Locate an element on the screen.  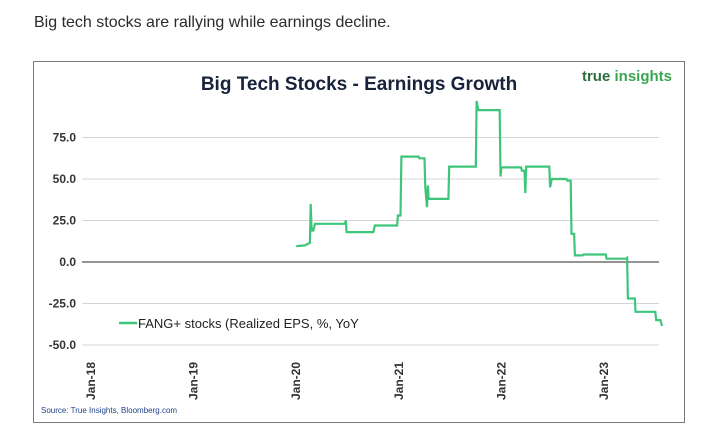
y-tick-label: 0.0 is located at coordinates (67, 262).